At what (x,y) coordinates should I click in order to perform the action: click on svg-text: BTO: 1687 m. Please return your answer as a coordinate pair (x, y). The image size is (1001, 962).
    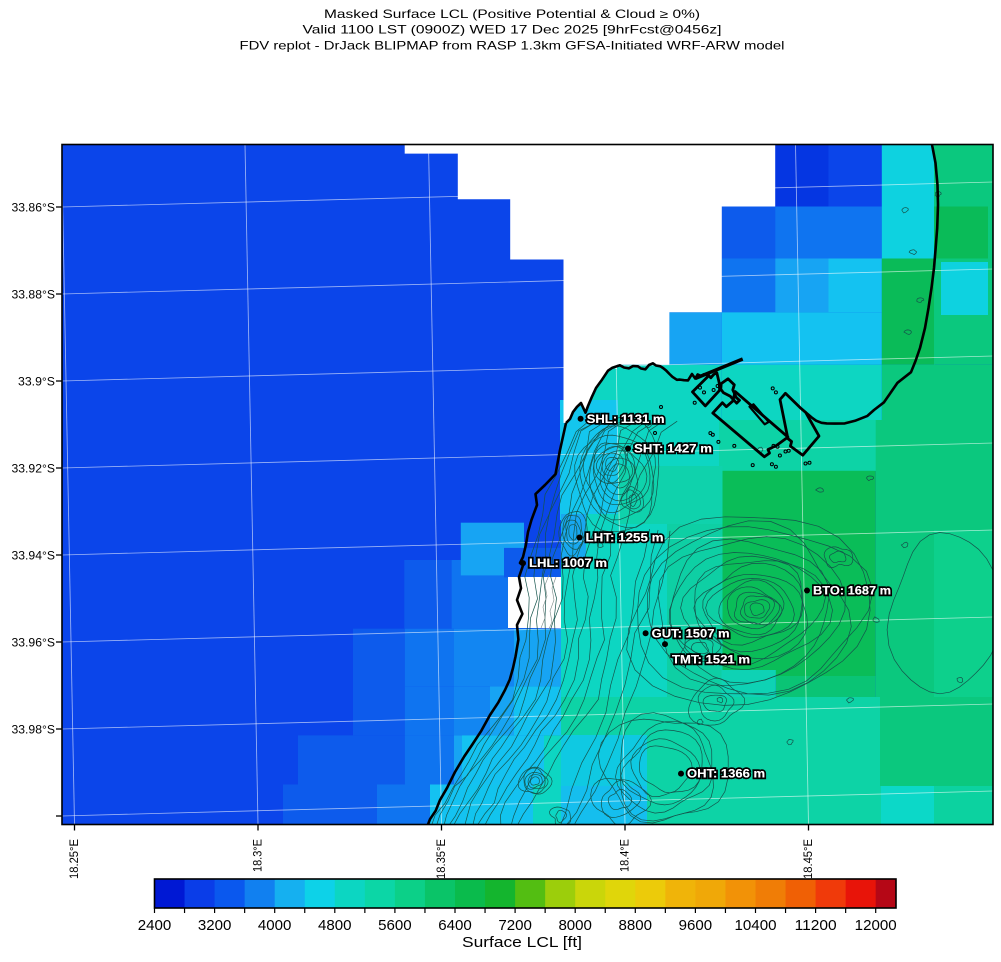
    Looking at the image, I should click on (852, 591).